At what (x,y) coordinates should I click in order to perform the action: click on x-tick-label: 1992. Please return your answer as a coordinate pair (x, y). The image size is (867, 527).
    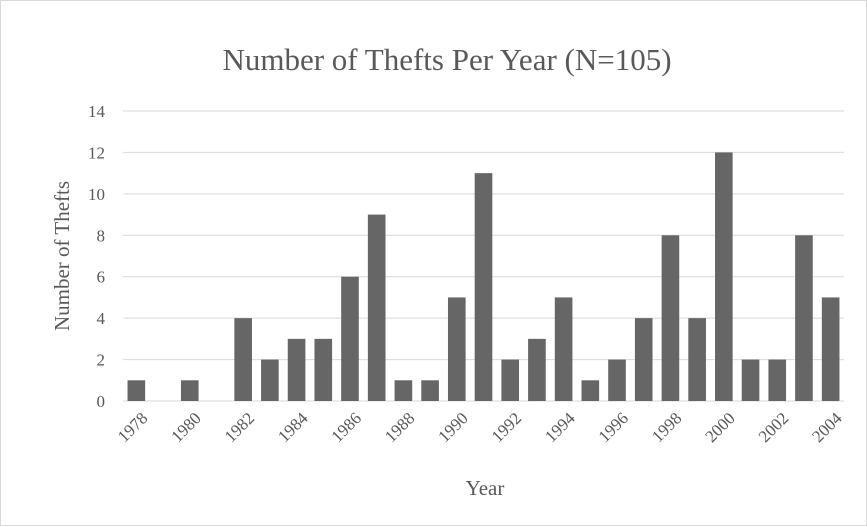
    Looking at the image, I should click on (506, 427).